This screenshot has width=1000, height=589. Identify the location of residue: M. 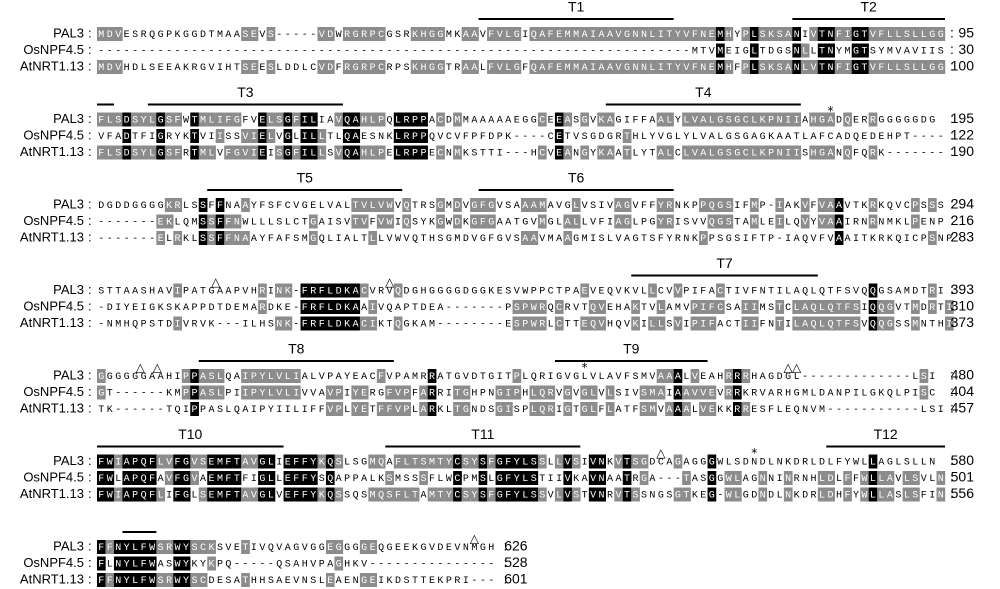
(220, 479).